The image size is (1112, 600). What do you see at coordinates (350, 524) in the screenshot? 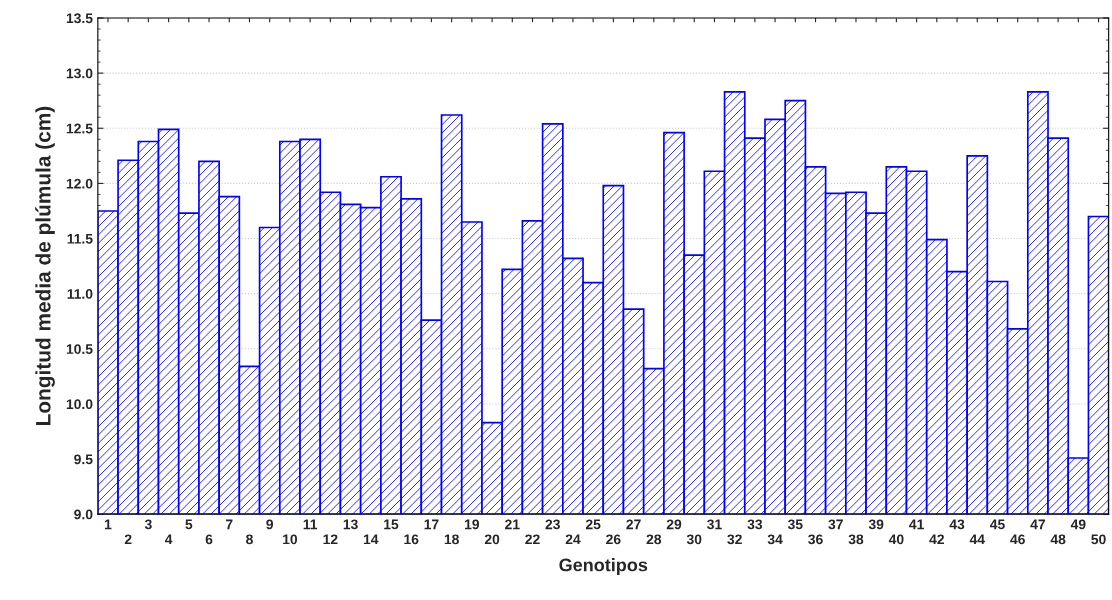
I see `x-tick-label: 13` at bounding box center [350, 524].